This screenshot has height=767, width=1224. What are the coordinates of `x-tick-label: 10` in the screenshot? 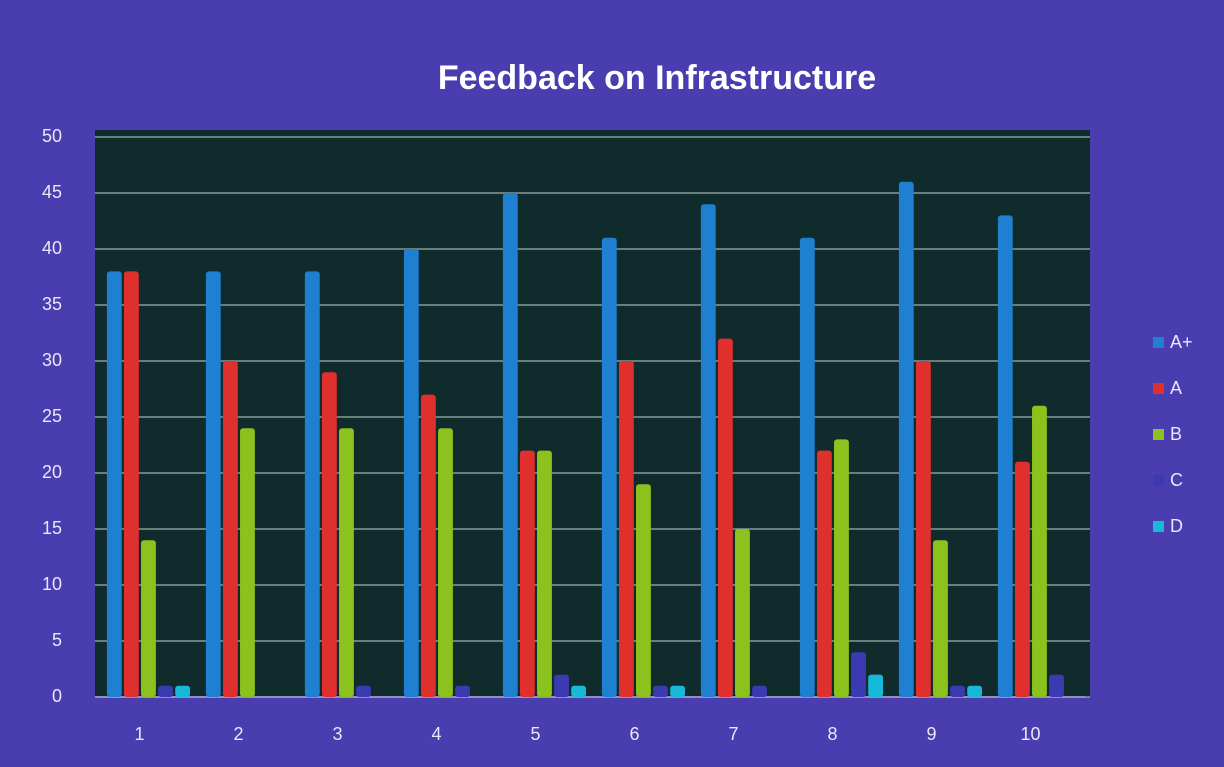 It's located at (1031, 734).